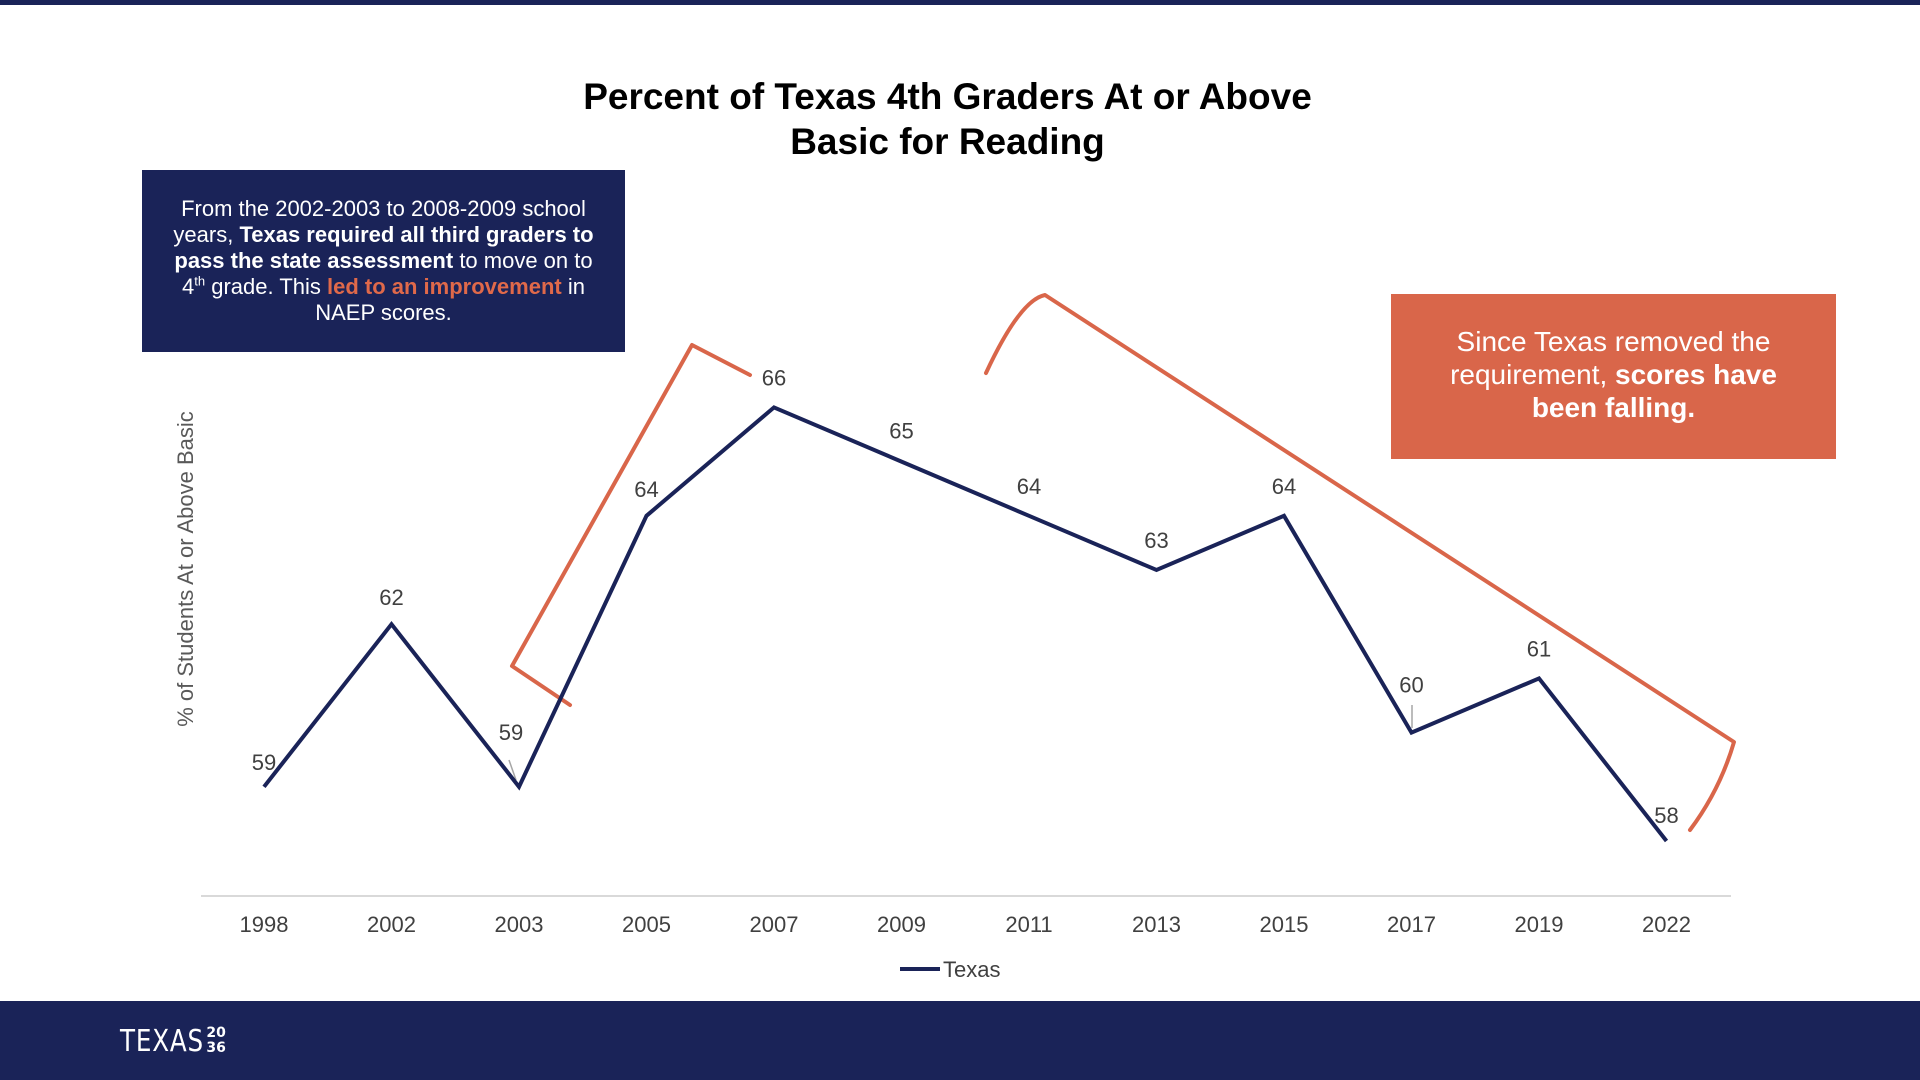 The image size is (1920, 1080). I want to click on data-label-2011: 64, so click(1029, 486).